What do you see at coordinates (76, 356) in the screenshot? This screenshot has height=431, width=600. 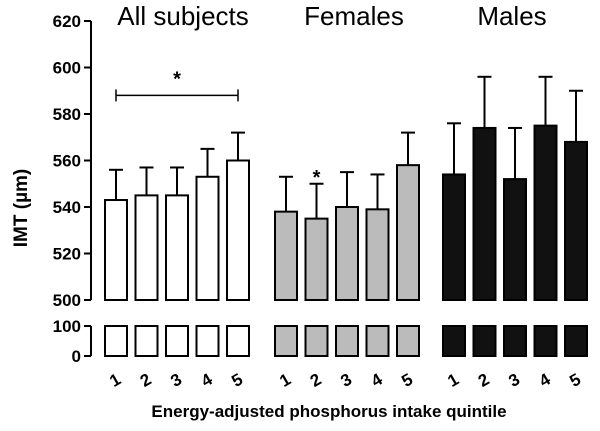 I see `y-tick-label: 0` at bounding box center [76, 356].